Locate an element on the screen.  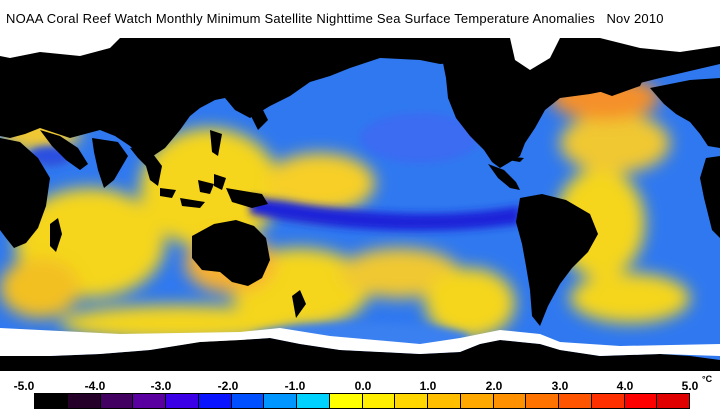
north-america is located at coordinates (580, 103).